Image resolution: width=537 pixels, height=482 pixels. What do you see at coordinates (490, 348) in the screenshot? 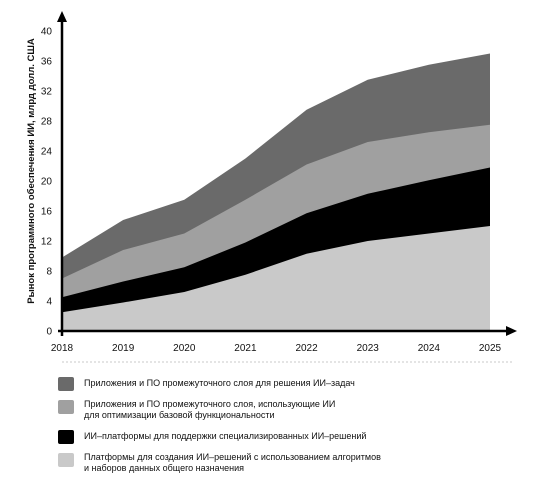
I see `x-tick-label: 2025` at bounding box center [490, 348].